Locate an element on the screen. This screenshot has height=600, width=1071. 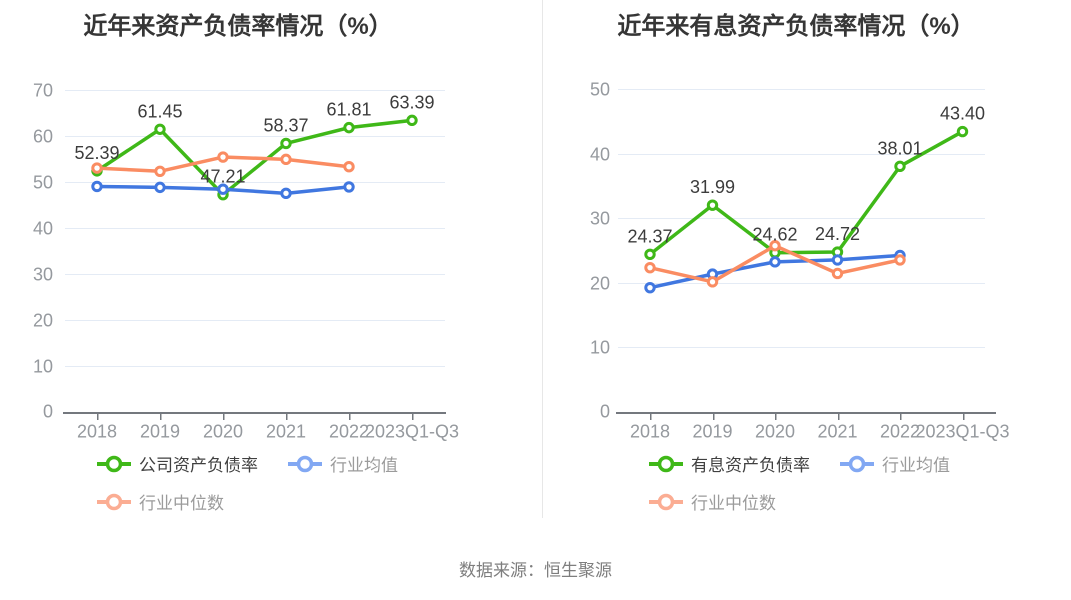
data-label: 24.62 is located at coordinates (774, 235).